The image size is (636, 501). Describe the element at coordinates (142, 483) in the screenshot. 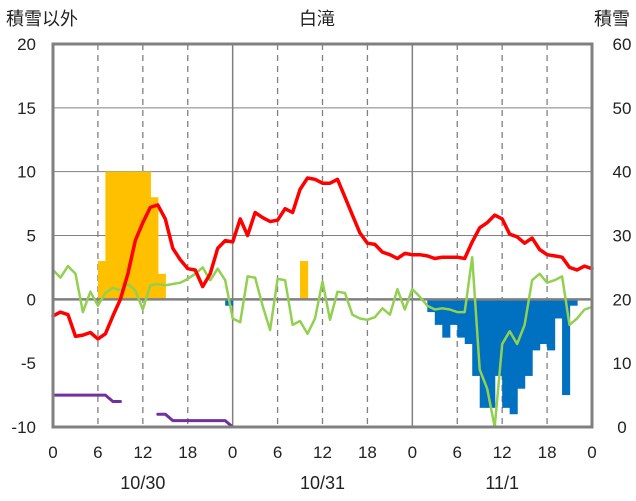

I see `date-label: 10/30` at that location.